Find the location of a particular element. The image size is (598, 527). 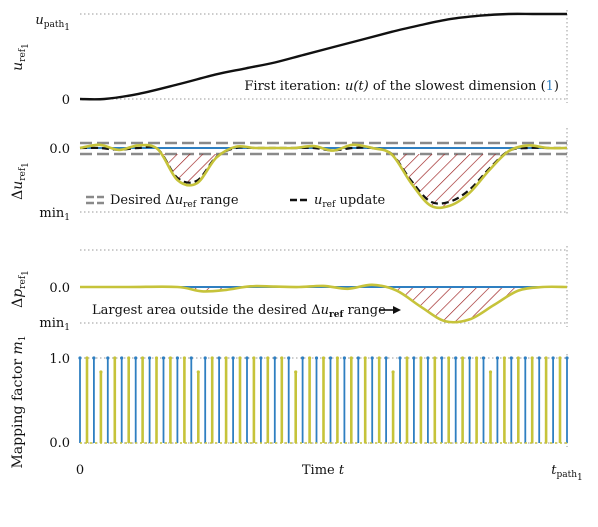

panel-3-delta-pref-line is located at coordinates (324, 303).